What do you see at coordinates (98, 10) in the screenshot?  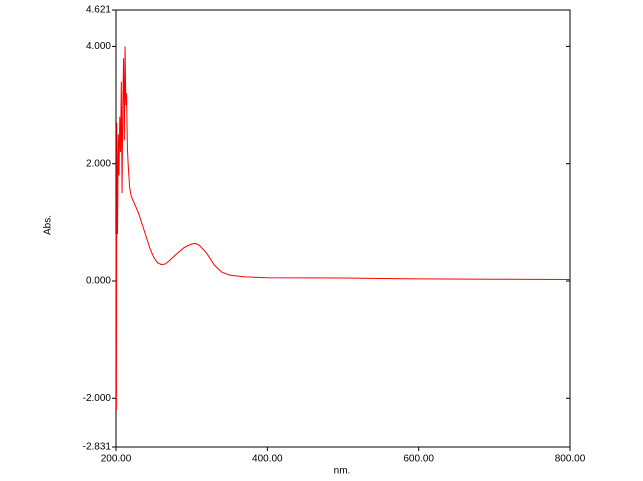 I see `y-tick-label: 4.621` at bounding box center [98, 10].